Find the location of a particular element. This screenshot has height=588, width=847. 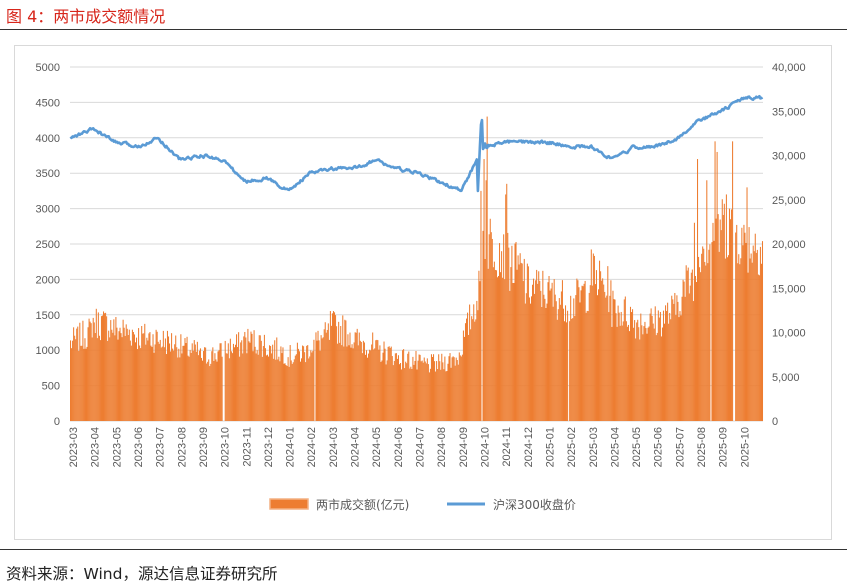

x-tick-label: 2023-11 is located at coordinates (247, 447).